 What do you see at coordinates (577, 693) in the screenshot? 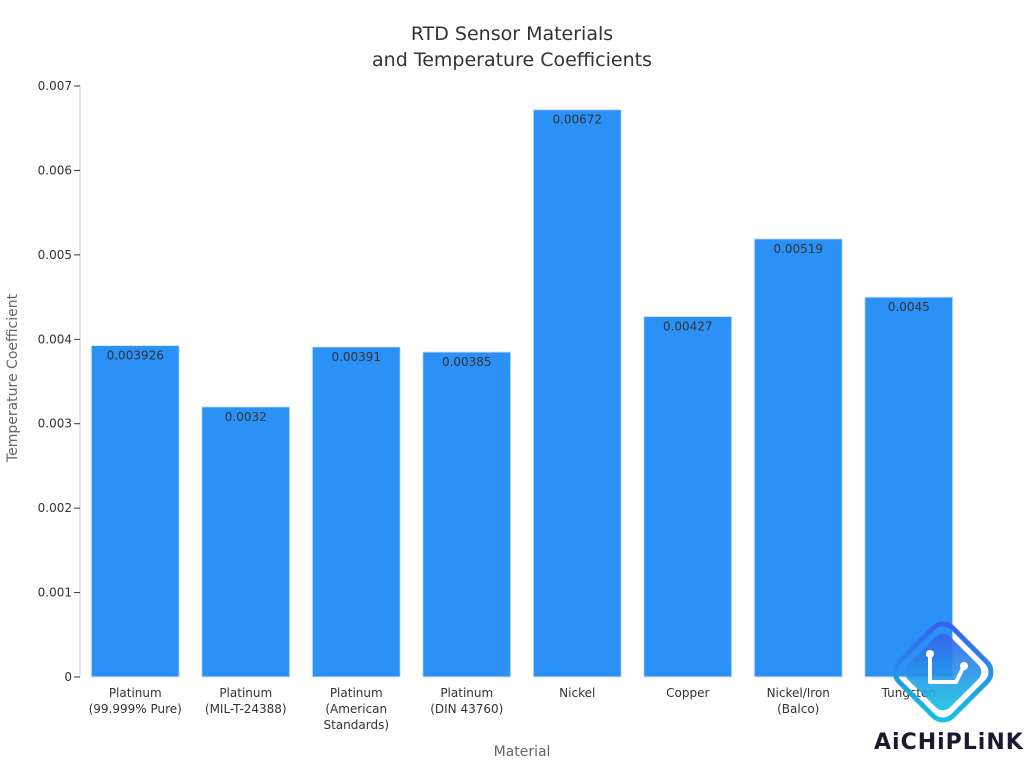
I see `category-label: Nickel` at bounding box center [577, 693].